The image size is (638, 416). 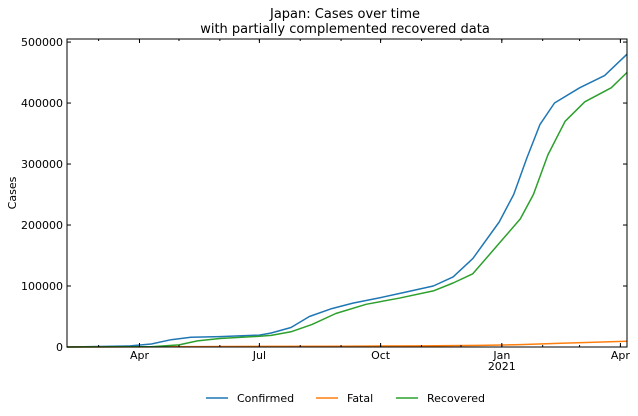 I want to click on legend-label-confirmed: Confirmed, so click(x=265, y=398).